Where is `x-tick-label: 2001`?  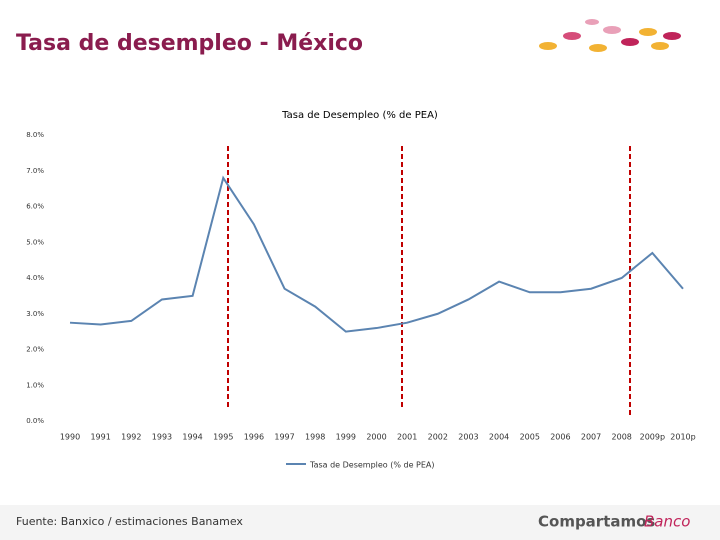
x-tick-label: 2001 is located at coordinates (407, 437).